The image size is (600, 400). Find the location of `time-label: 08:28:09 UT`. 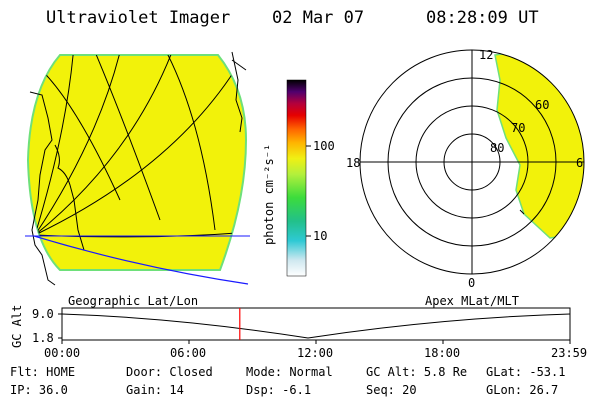

time-label: 08:28:09 UT is located at coordinates (482, 18).